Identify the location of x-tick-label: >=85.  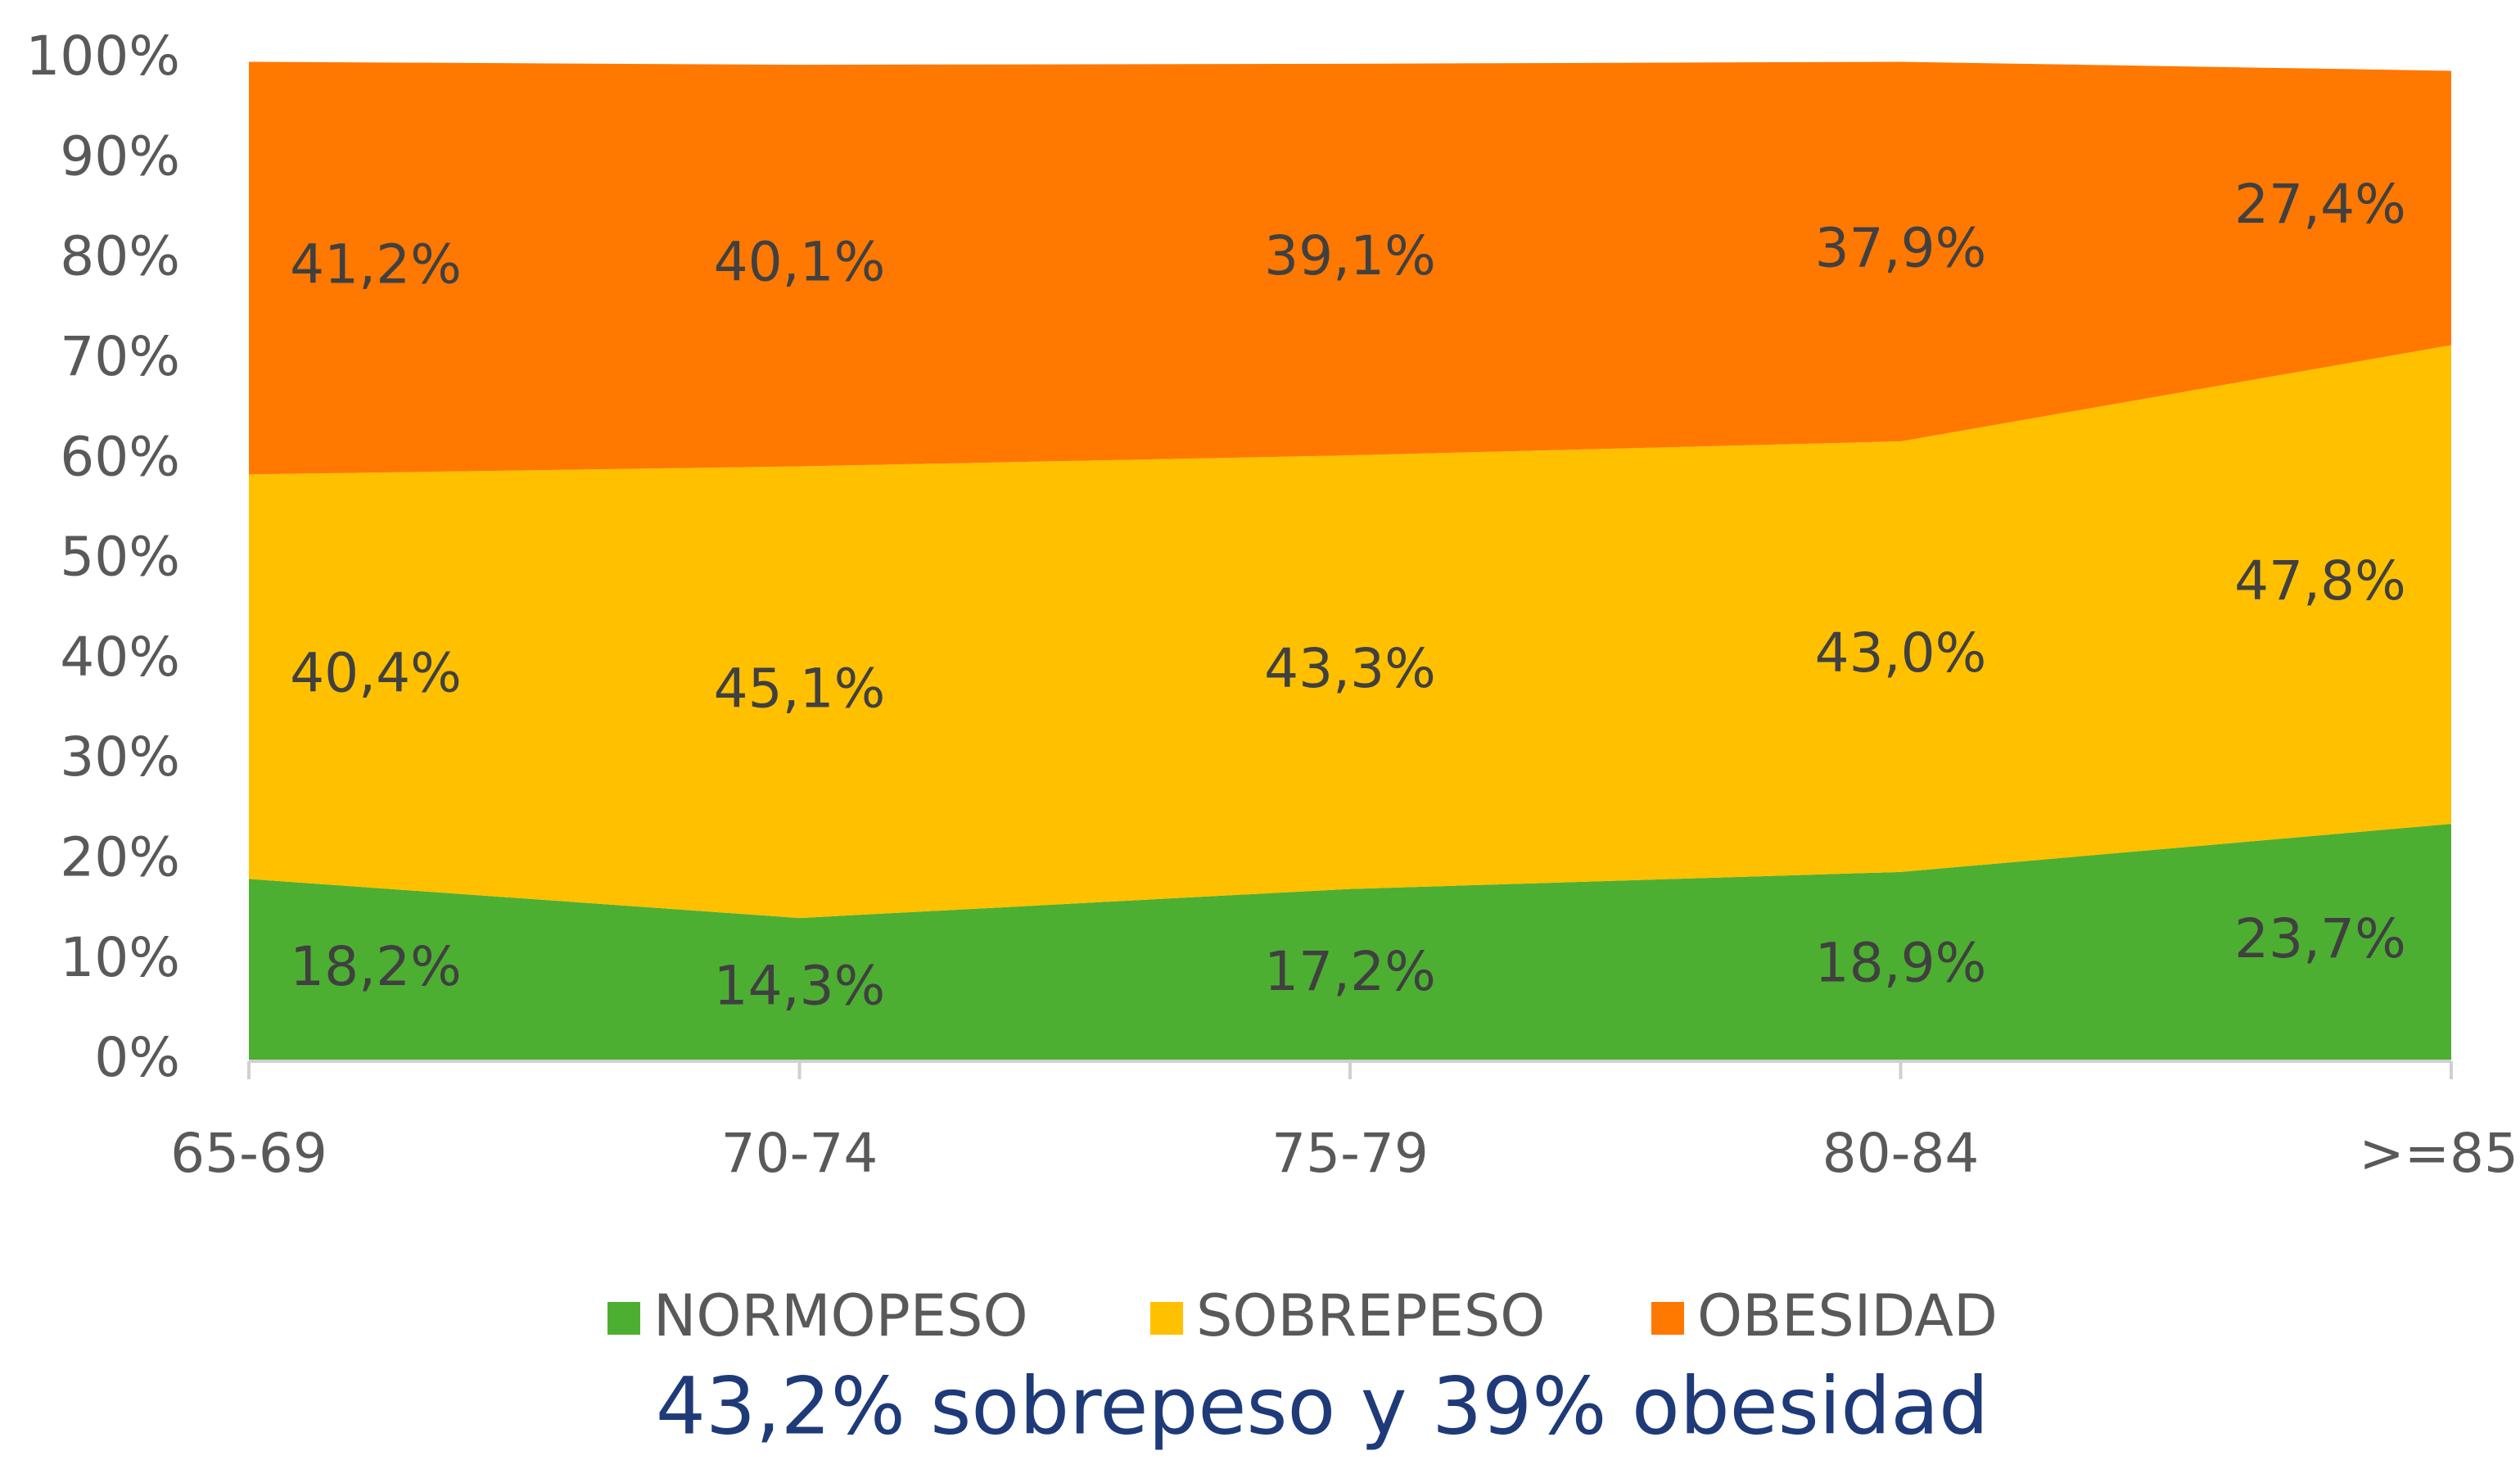
(2438, 1154).